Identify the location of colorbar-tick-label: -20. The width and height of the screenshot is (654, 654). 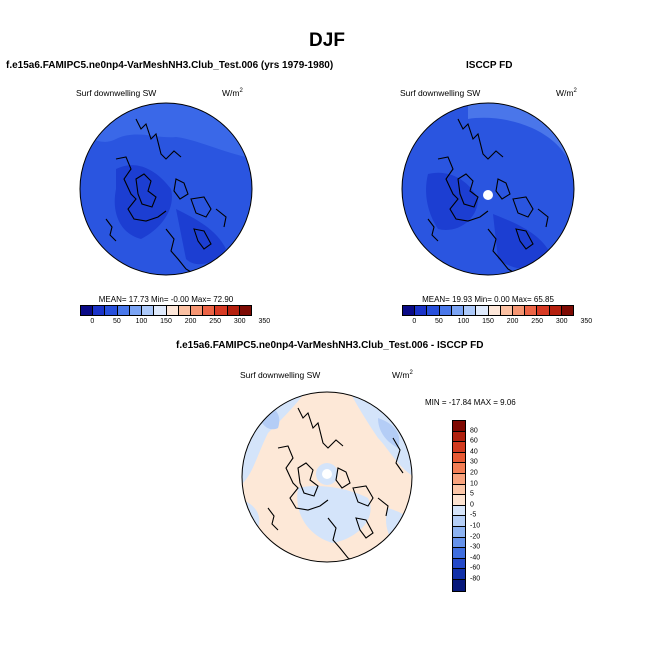
(475, 537).